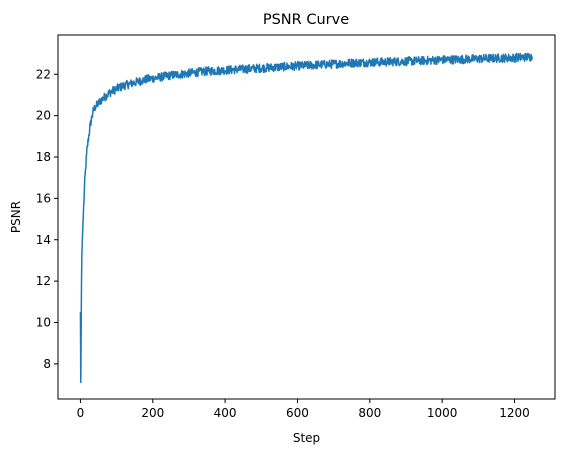 Image resolution: width=563 pixels, height=455 pixels. I want to click on y-tick-label: 18, so click(43, 157).